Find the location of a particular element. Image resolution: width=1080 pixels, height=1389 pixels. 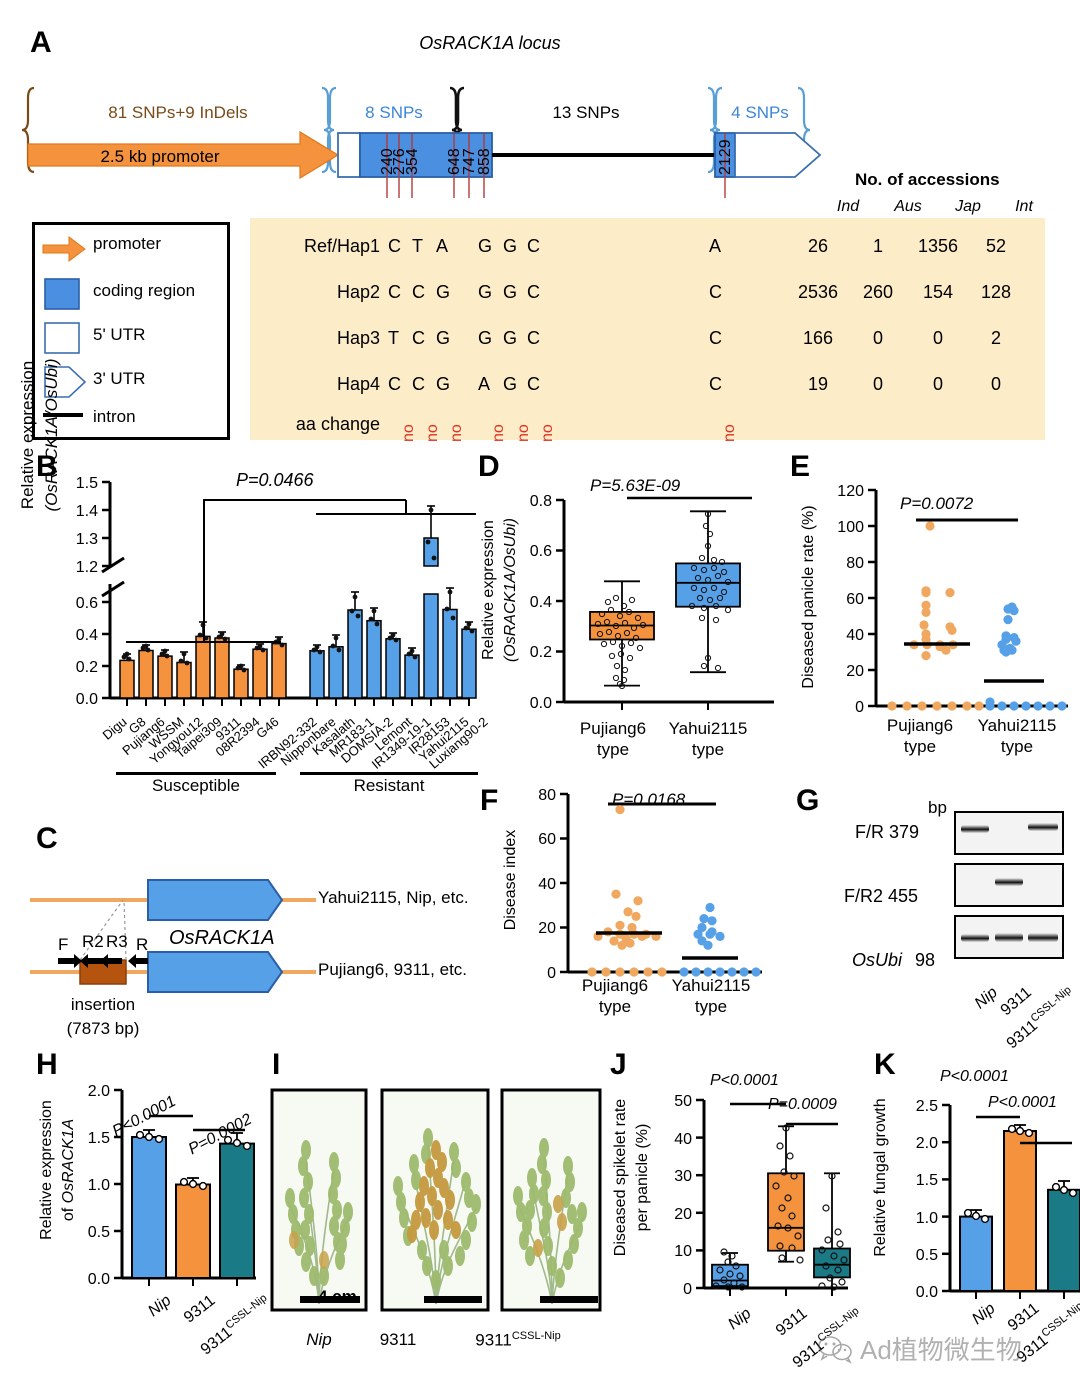

panel-c-label: C is located at coordinates (47, 838).